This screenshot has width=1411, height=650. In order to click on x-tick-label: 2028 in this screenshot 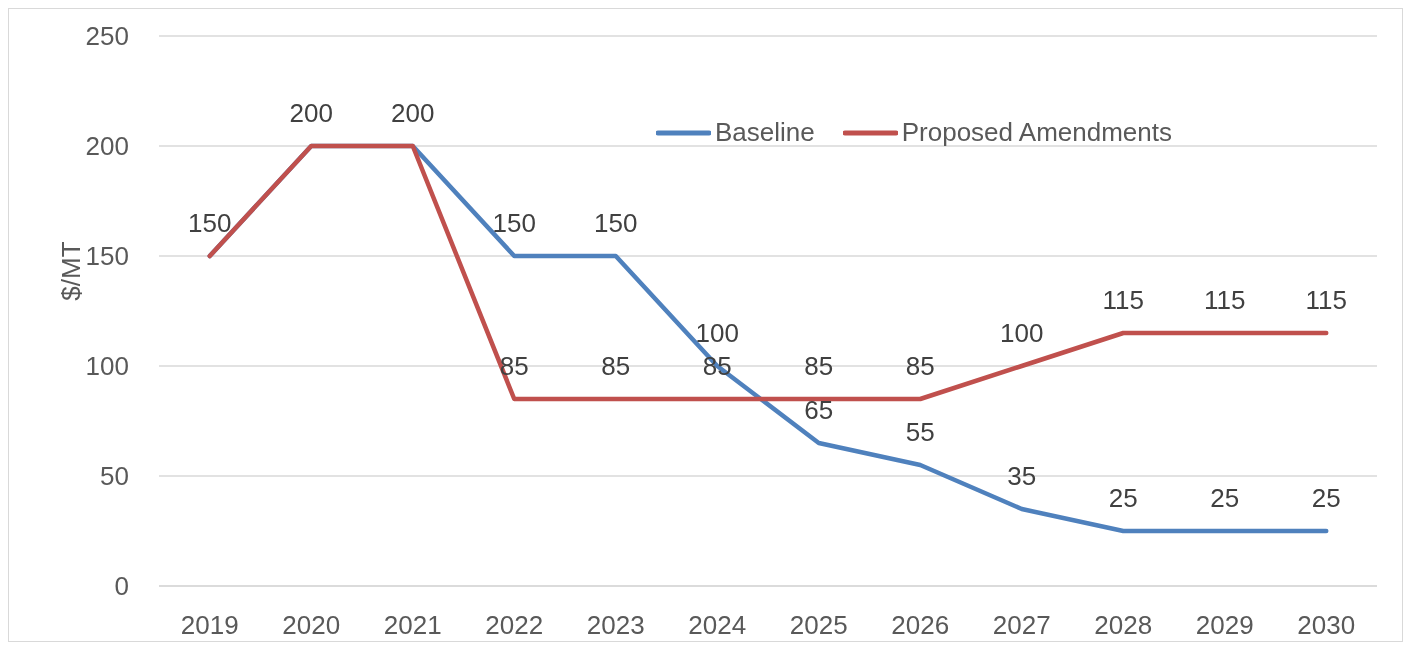, I will do `click(1123, 625)`.